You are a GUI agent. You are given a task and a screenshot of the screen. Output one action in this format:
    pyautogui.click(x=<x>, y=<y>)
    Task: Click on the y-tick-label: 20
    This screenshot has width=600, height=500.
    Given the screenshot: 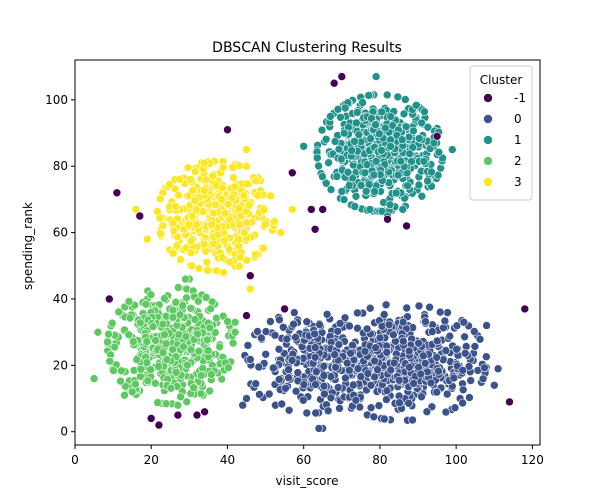 What is the action you would take?
    pyautogui.click(x=60, y=365)
    